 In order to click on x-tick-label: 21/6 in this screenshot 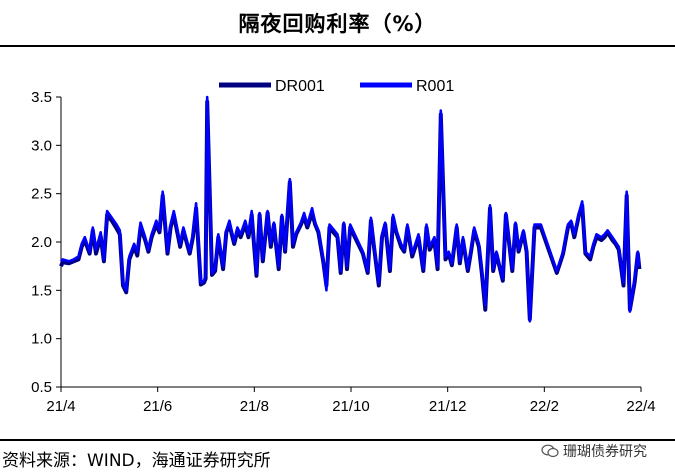, I will do `click(157, 406)`.